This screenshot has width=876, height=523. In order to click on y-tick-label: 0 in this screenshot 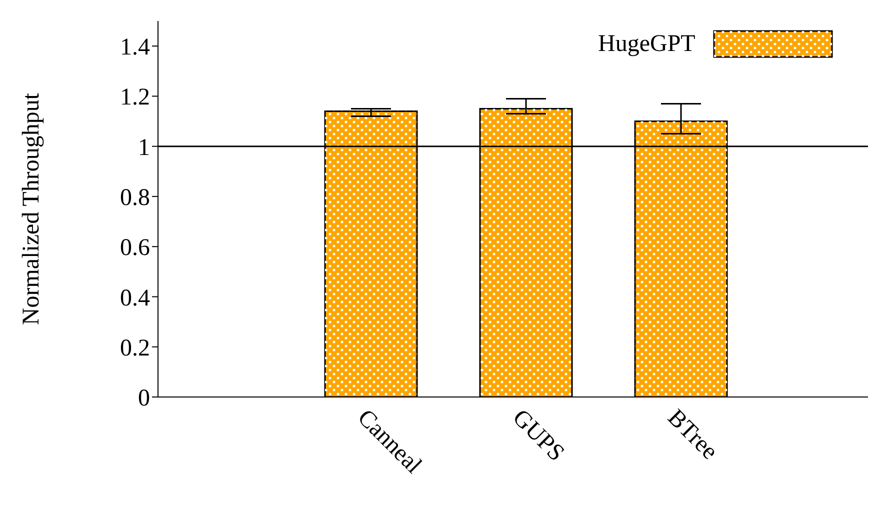, I will do `click(144, 399)`.